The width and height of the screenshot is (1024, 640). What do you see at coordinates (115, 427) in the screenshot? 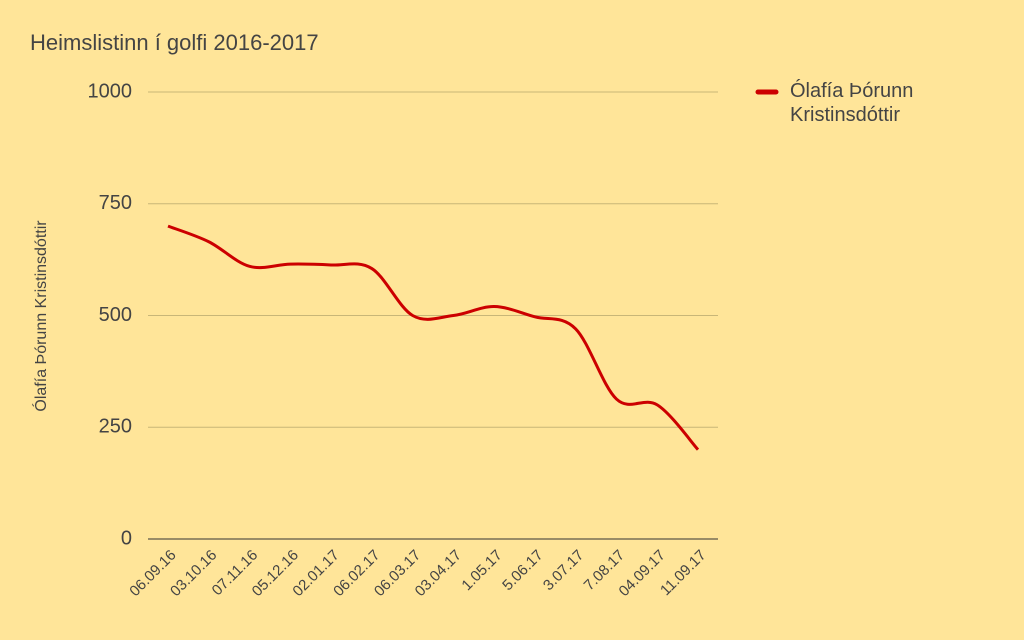
I see `y-tick-label: 250` at bounding box center [115, 427].